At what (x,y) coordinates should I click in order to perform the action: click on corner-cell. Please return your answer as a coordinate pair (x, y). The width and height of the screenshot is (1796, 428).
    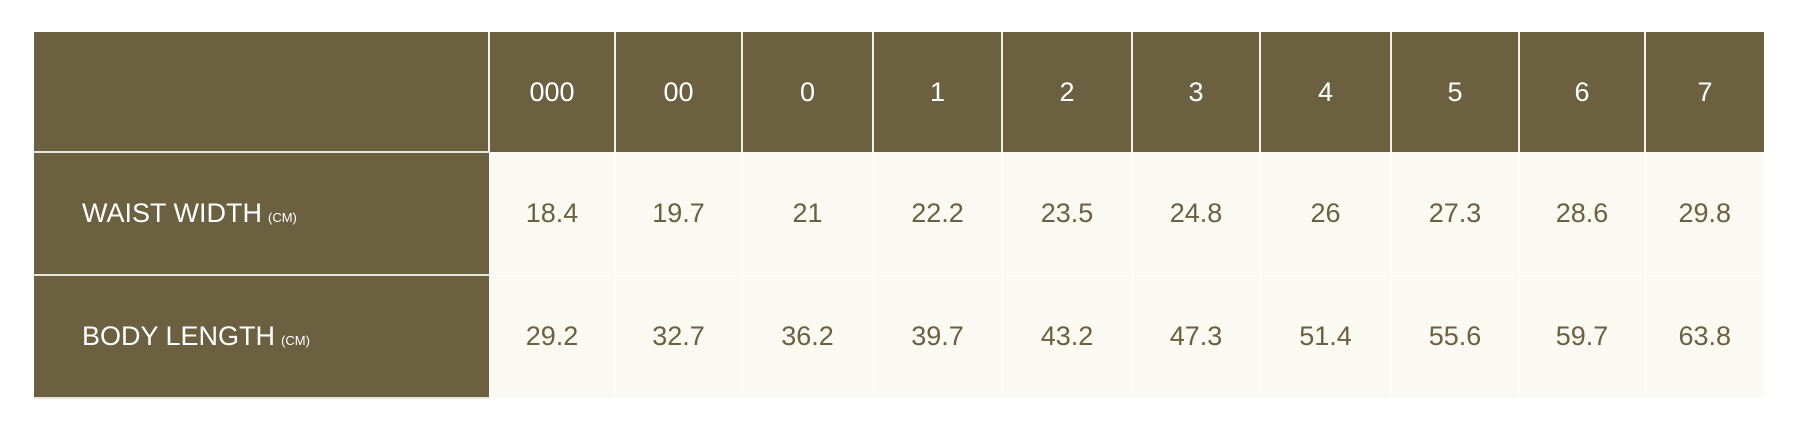
    Looking at the image, I should click on (261, 92).